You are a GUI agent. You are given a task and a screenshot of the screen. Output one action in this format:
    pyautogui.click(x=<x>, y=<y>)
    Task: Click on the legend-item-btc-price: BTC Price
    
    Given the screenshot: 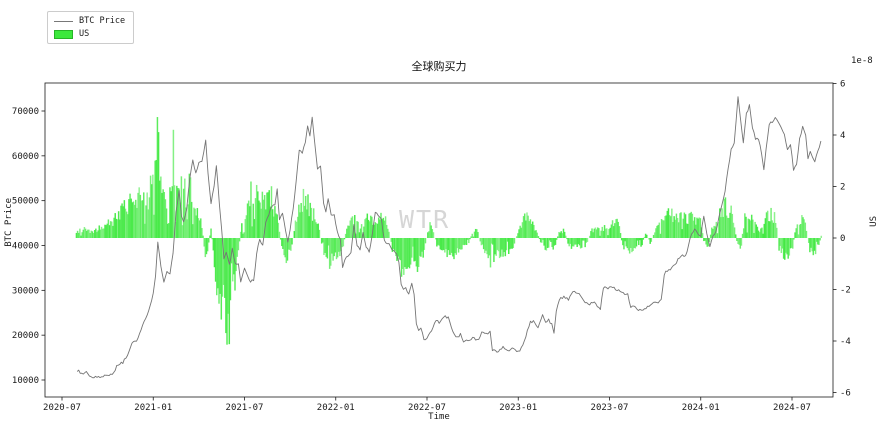 What is the action you would take?
    pyautogui.click(x=89, y=21)
    